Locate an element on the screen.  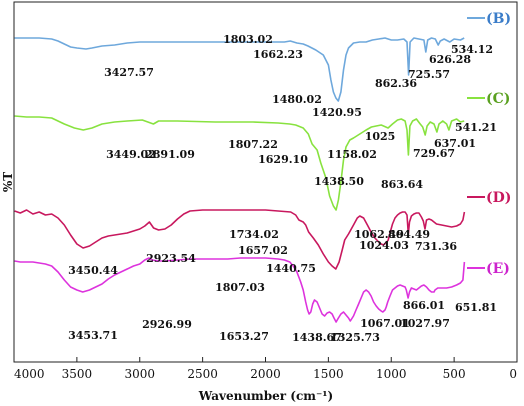
peak-label: 1438.50 is located at coordinates (339, 181).